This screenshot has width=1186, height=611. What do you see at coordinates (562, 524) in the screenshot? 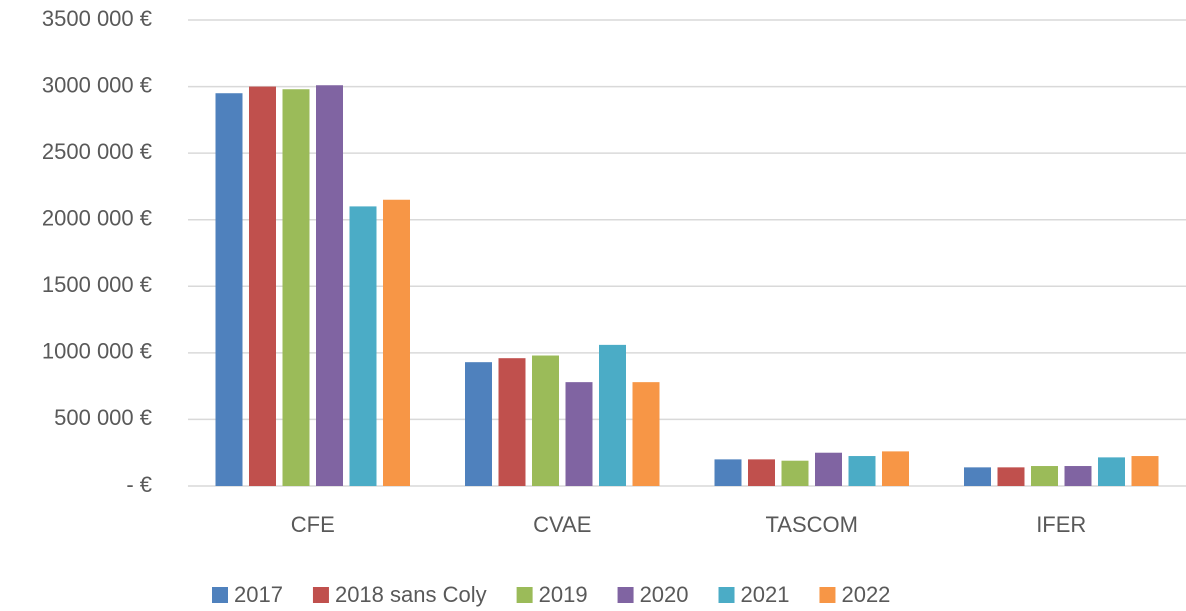
I see `x-tick-label: CVAE` at bounding box center [562, 524].